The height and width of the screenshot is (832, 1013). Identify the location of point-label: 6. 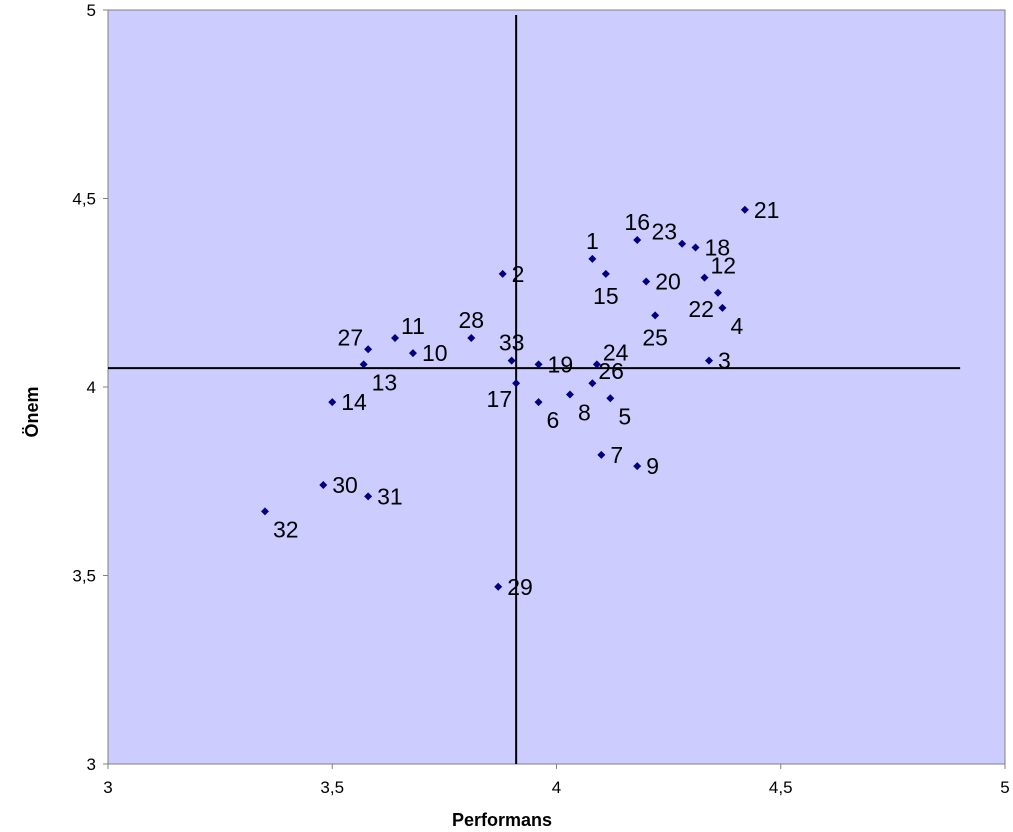
(553, 420).